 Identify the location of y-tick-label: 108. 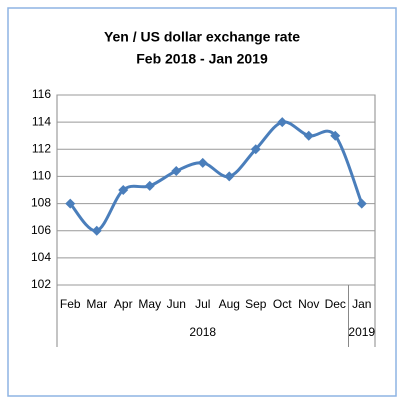
(41, 203).